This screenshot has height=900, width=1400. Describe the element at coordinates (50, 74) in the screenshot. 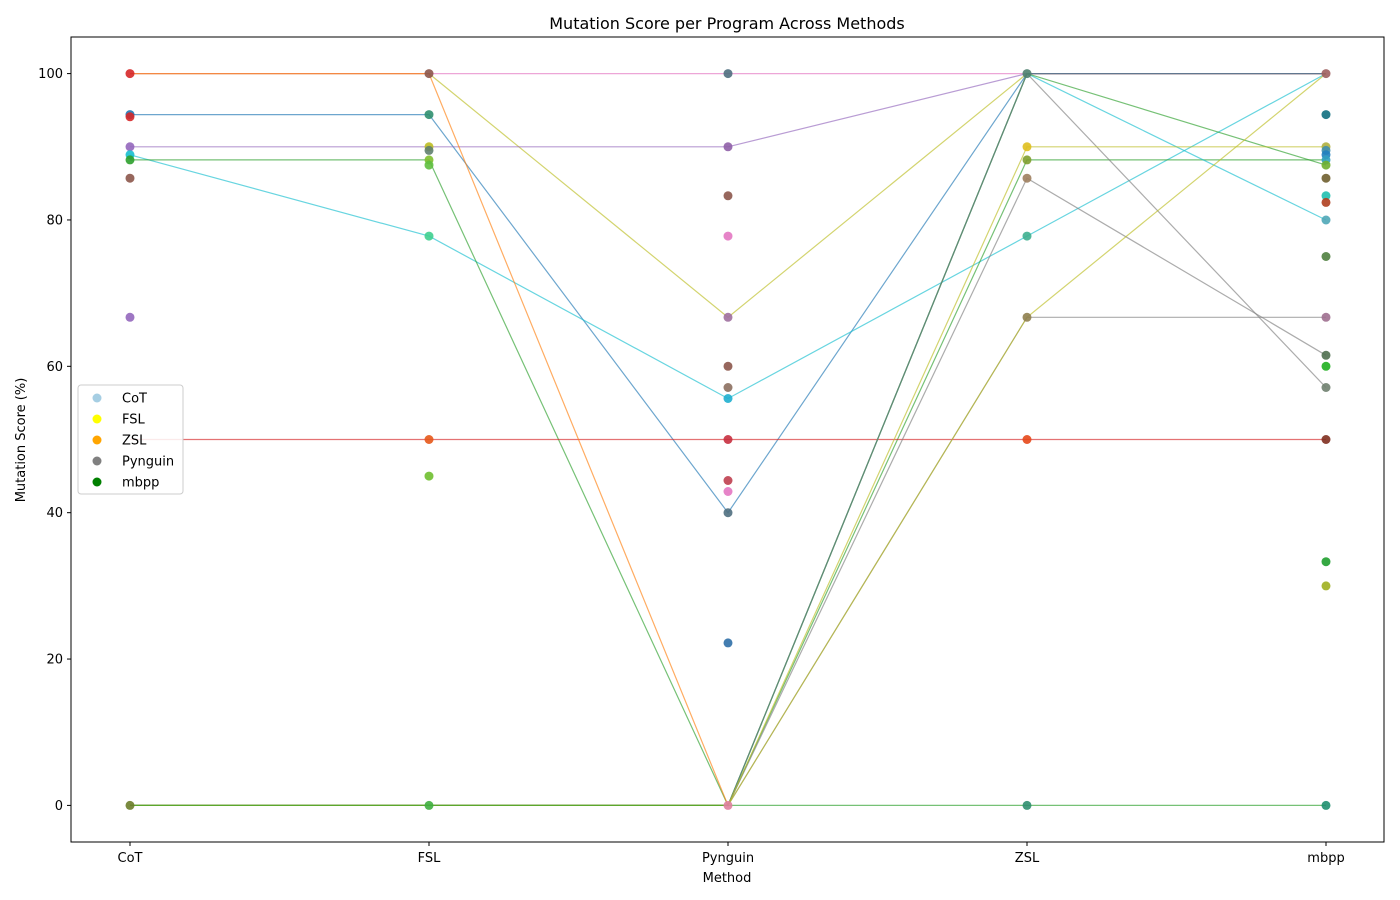

I see `y-tick-label: 100` at that location.